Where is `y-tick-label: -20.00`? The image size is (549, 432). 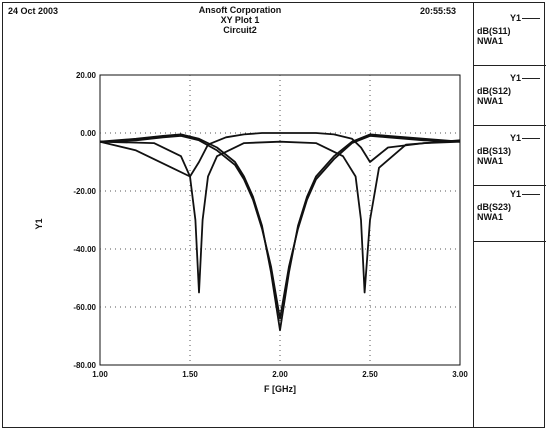 y-tick-label: -20.00 is located at coordinates (84, 191).